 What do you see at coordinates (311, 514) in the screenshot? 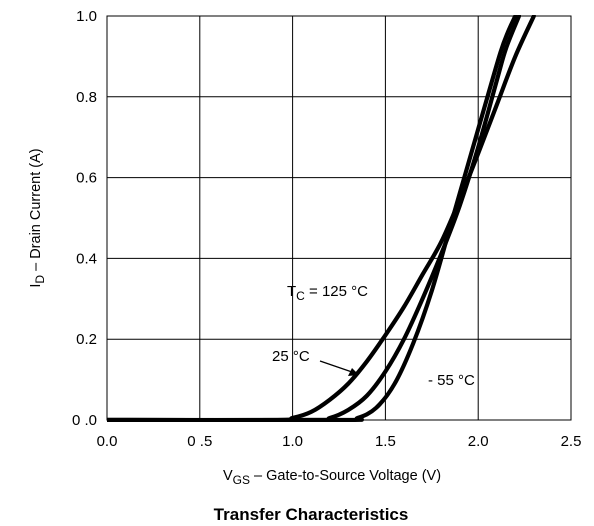
I see `chart-title: Transfer Characteristics` at bounding box center [311, 514].